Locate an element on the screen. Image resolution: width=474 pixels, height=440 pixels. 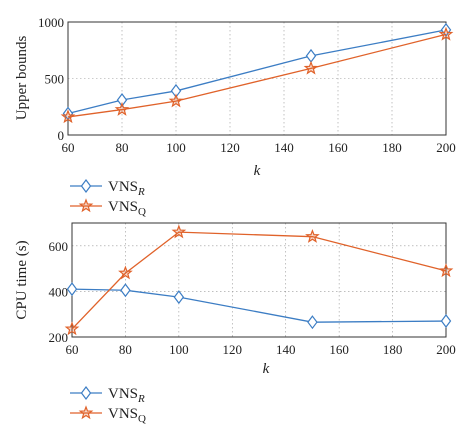
y-tick-labels: 200 400 600 is located at coordinates (59, 292).